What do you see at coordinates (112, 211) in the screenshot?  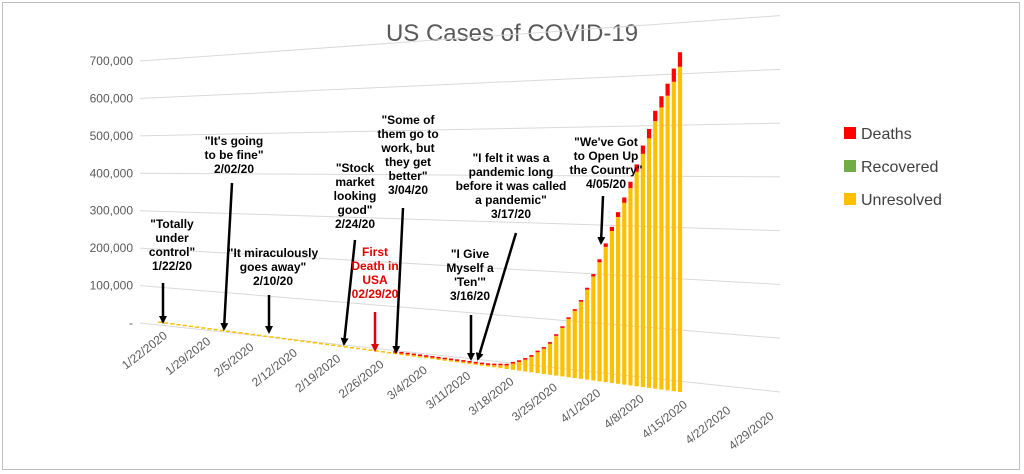 I see `y-tick-label: 300,000` at bounding box center [112, 211].